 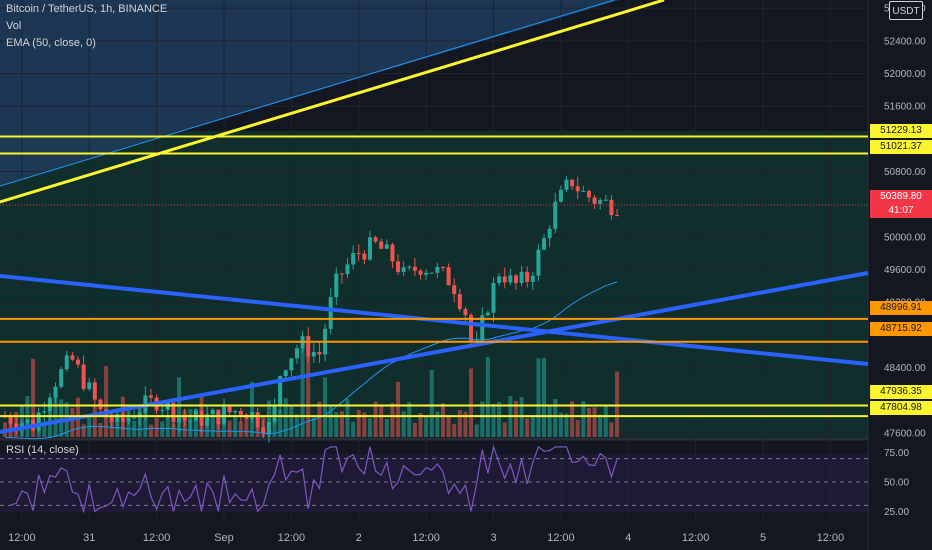 What do you see at coordinates (901, 308) in the screenshot?
I see `level-label: 48996.91` at bounding box center [901, 308].